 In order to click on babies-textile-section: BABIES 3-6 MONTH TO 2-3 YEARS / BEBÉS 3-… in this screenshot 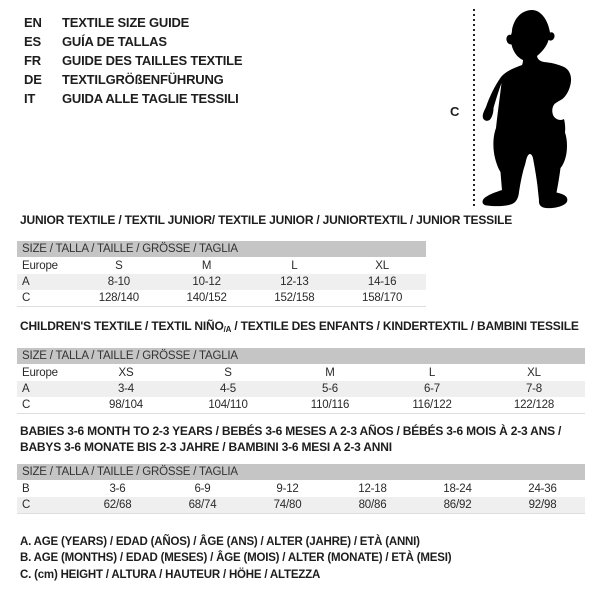, I will do `click(301, 468)`.